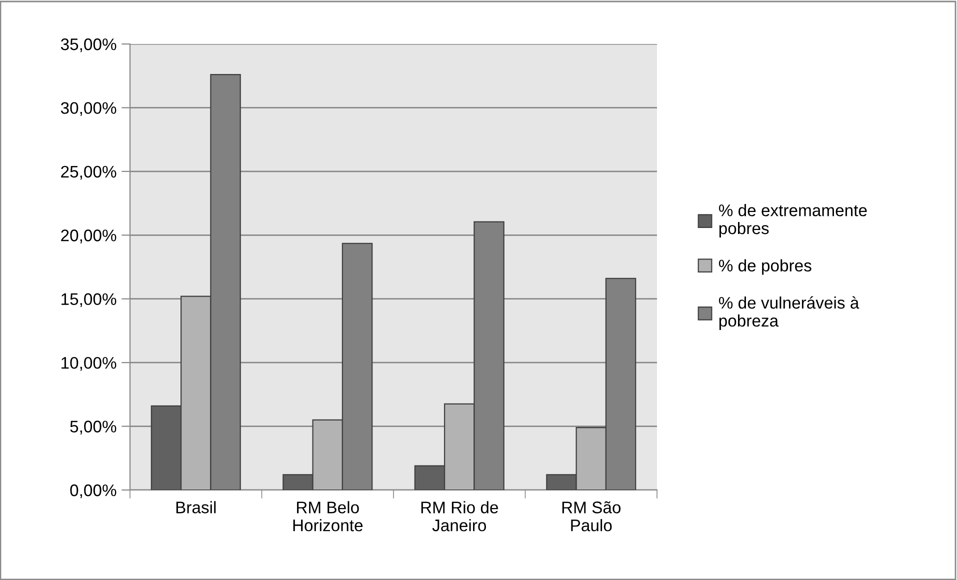  What do you see at coordinates (93, 491) in the screenshot?
I see `y-tick-label: 0,00%` at bounding box center [93, 491].